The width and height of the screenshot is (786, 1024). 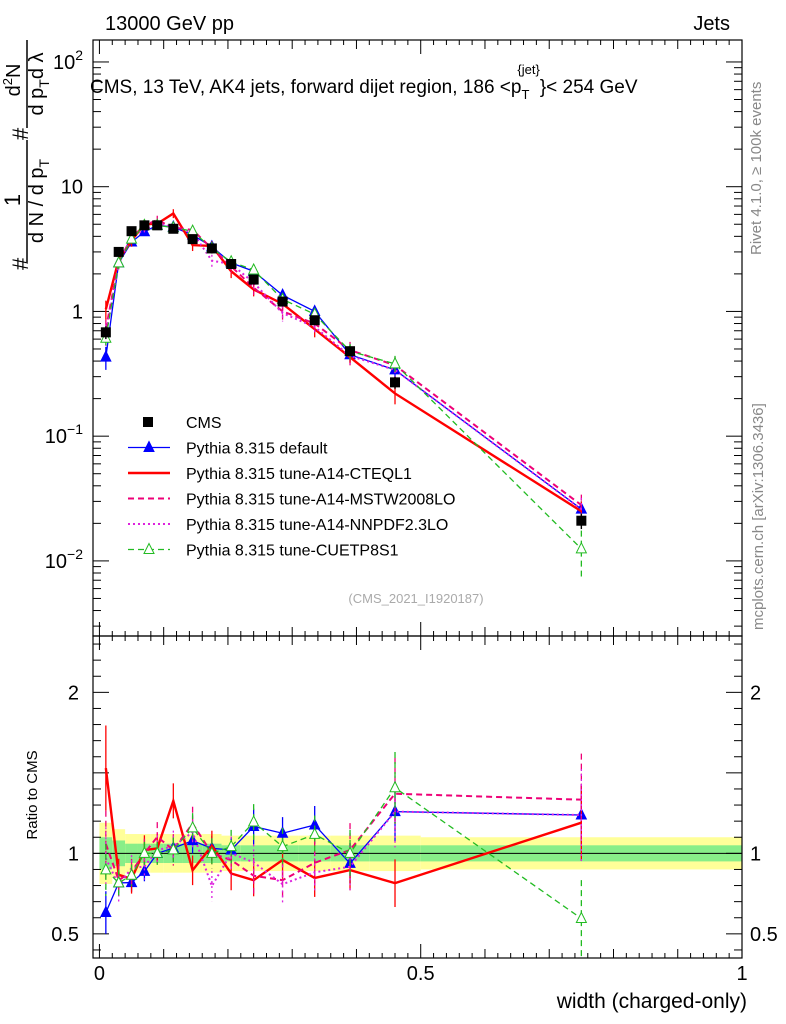 I want to click on ratio-line-cuetp, so click(x=343, y=853).